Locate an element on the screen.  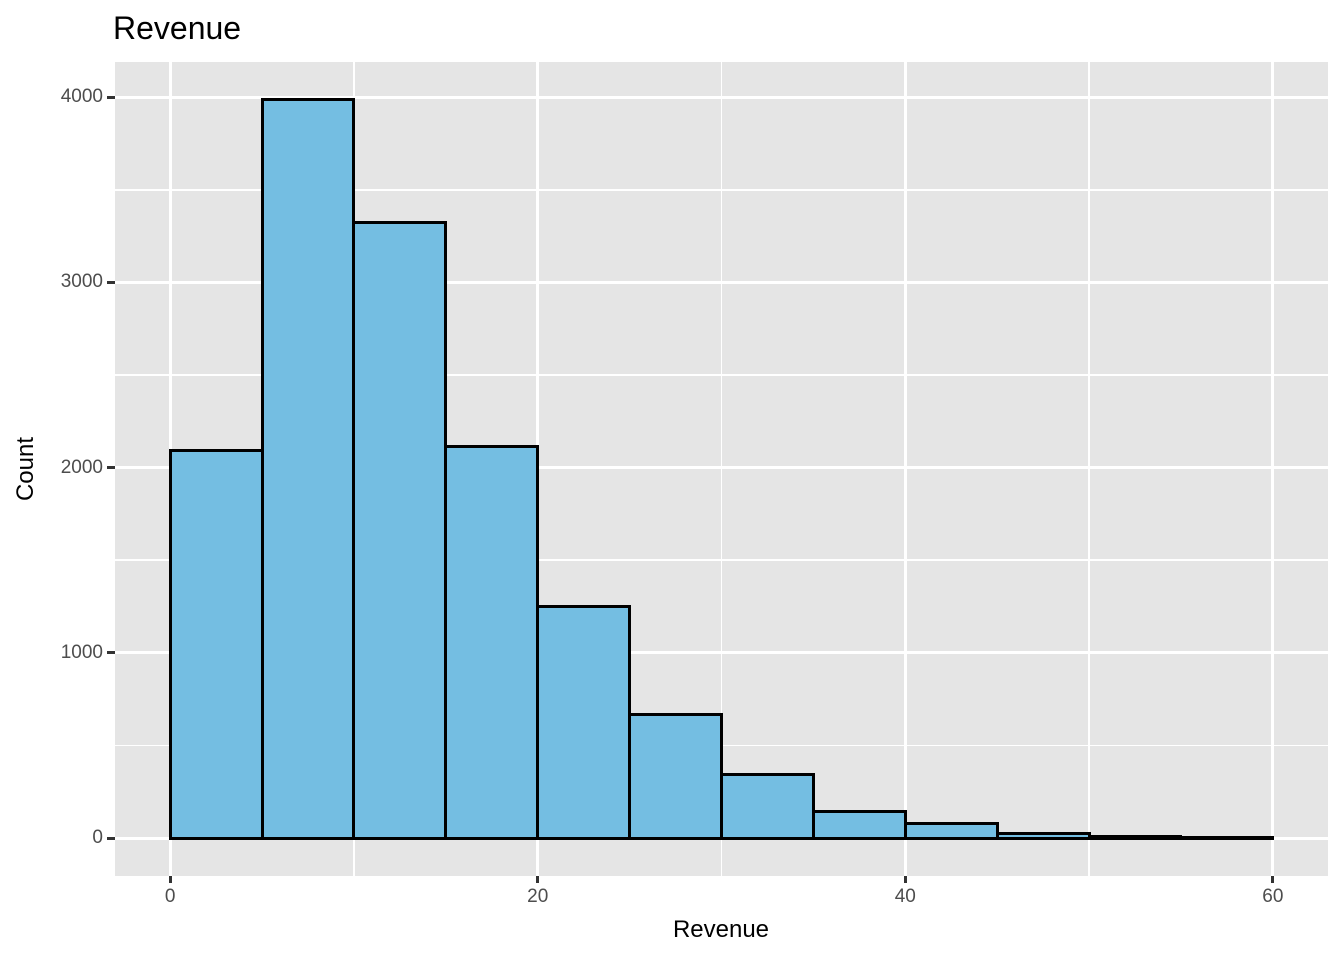
y-tick-label: 0 is located at coordinates (97, 838).